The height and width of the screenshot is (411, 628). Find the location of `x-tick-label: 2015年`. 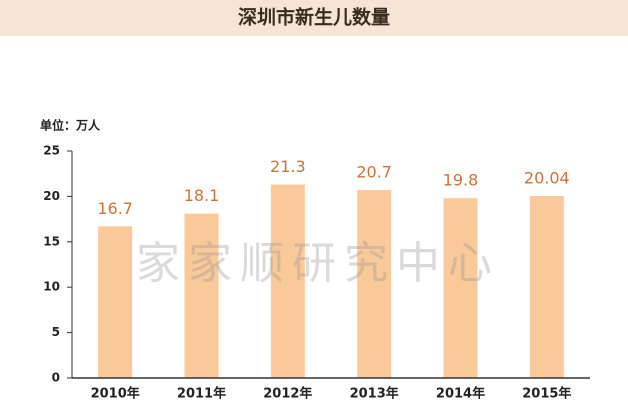

x-tick-label: 2015年 is located at coordinates (546, 394).